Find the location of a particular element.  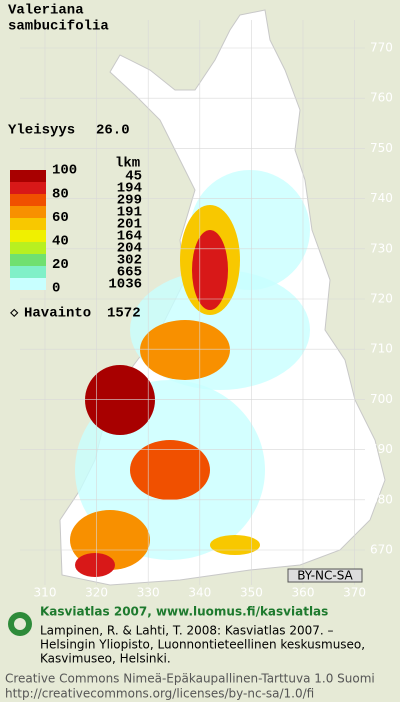

count-label: 45 is located at coordinates (133, 177).